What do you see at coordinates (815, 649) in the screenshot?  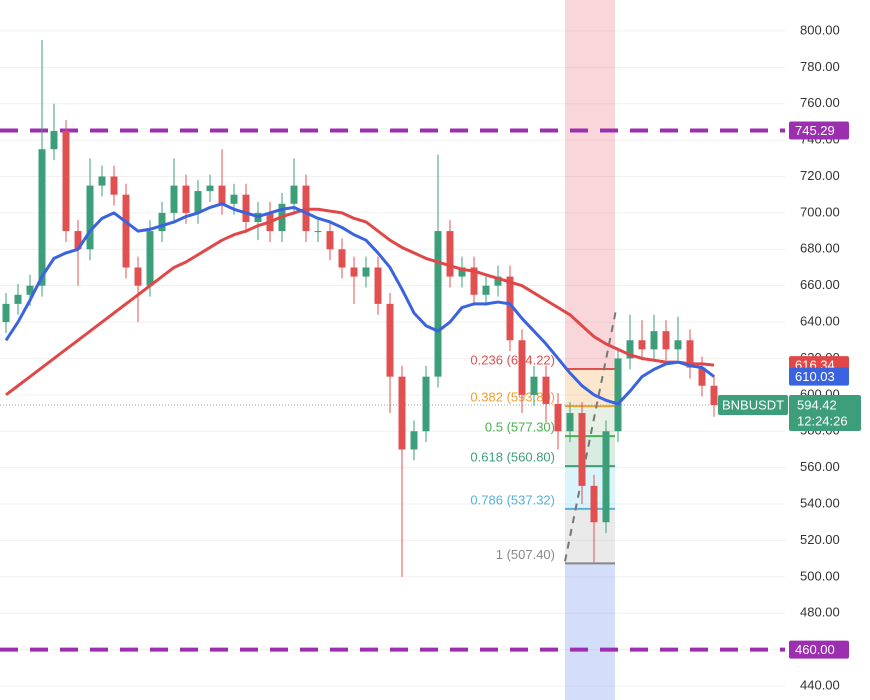 I see `level-badge-text: 460.00` at bounding box center [815, 649].